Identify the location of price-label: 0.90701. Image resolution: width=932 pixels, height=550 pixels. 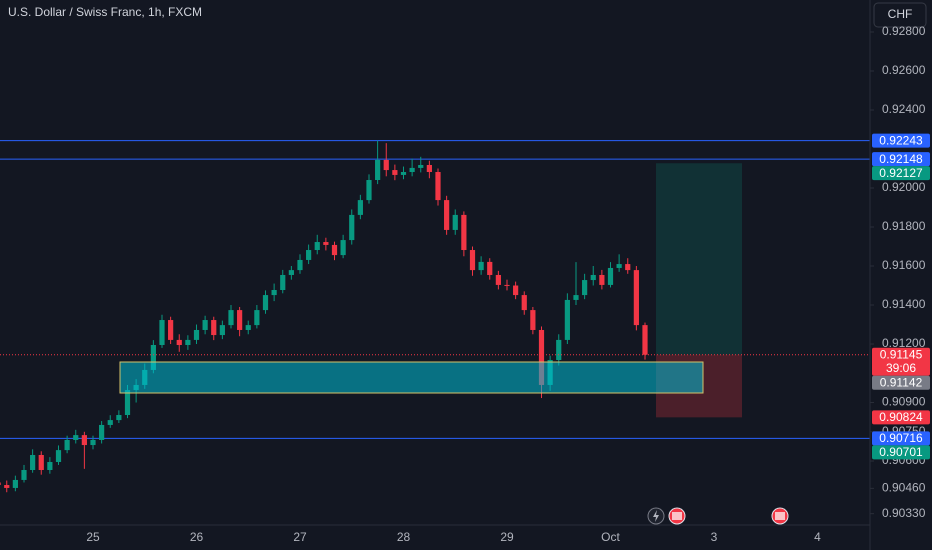
(901, 452).